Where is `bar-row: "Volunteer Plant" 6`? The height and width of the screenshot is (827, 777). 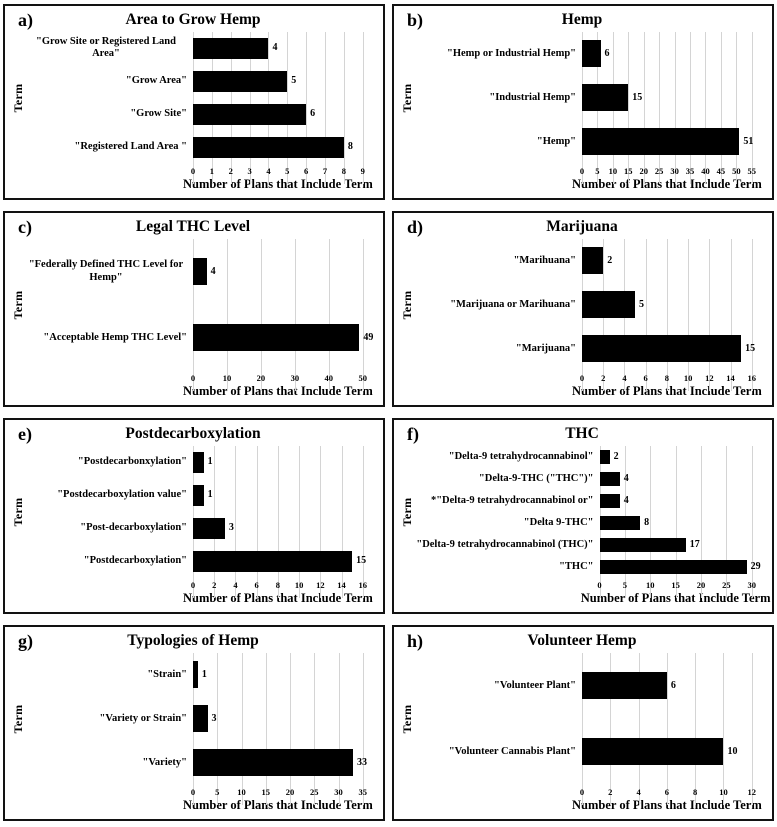 bar-row: "Volunteer Plant" 6 is located at coordinates (589, 686).